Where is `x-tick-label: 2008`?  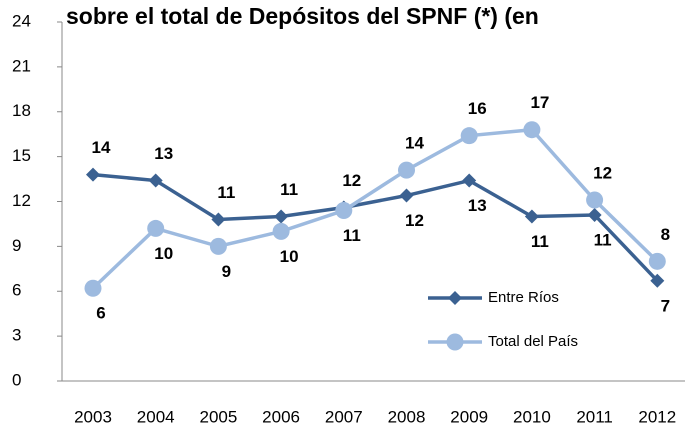
x-tick-label: 2008 is located at coordinates (407, 416).